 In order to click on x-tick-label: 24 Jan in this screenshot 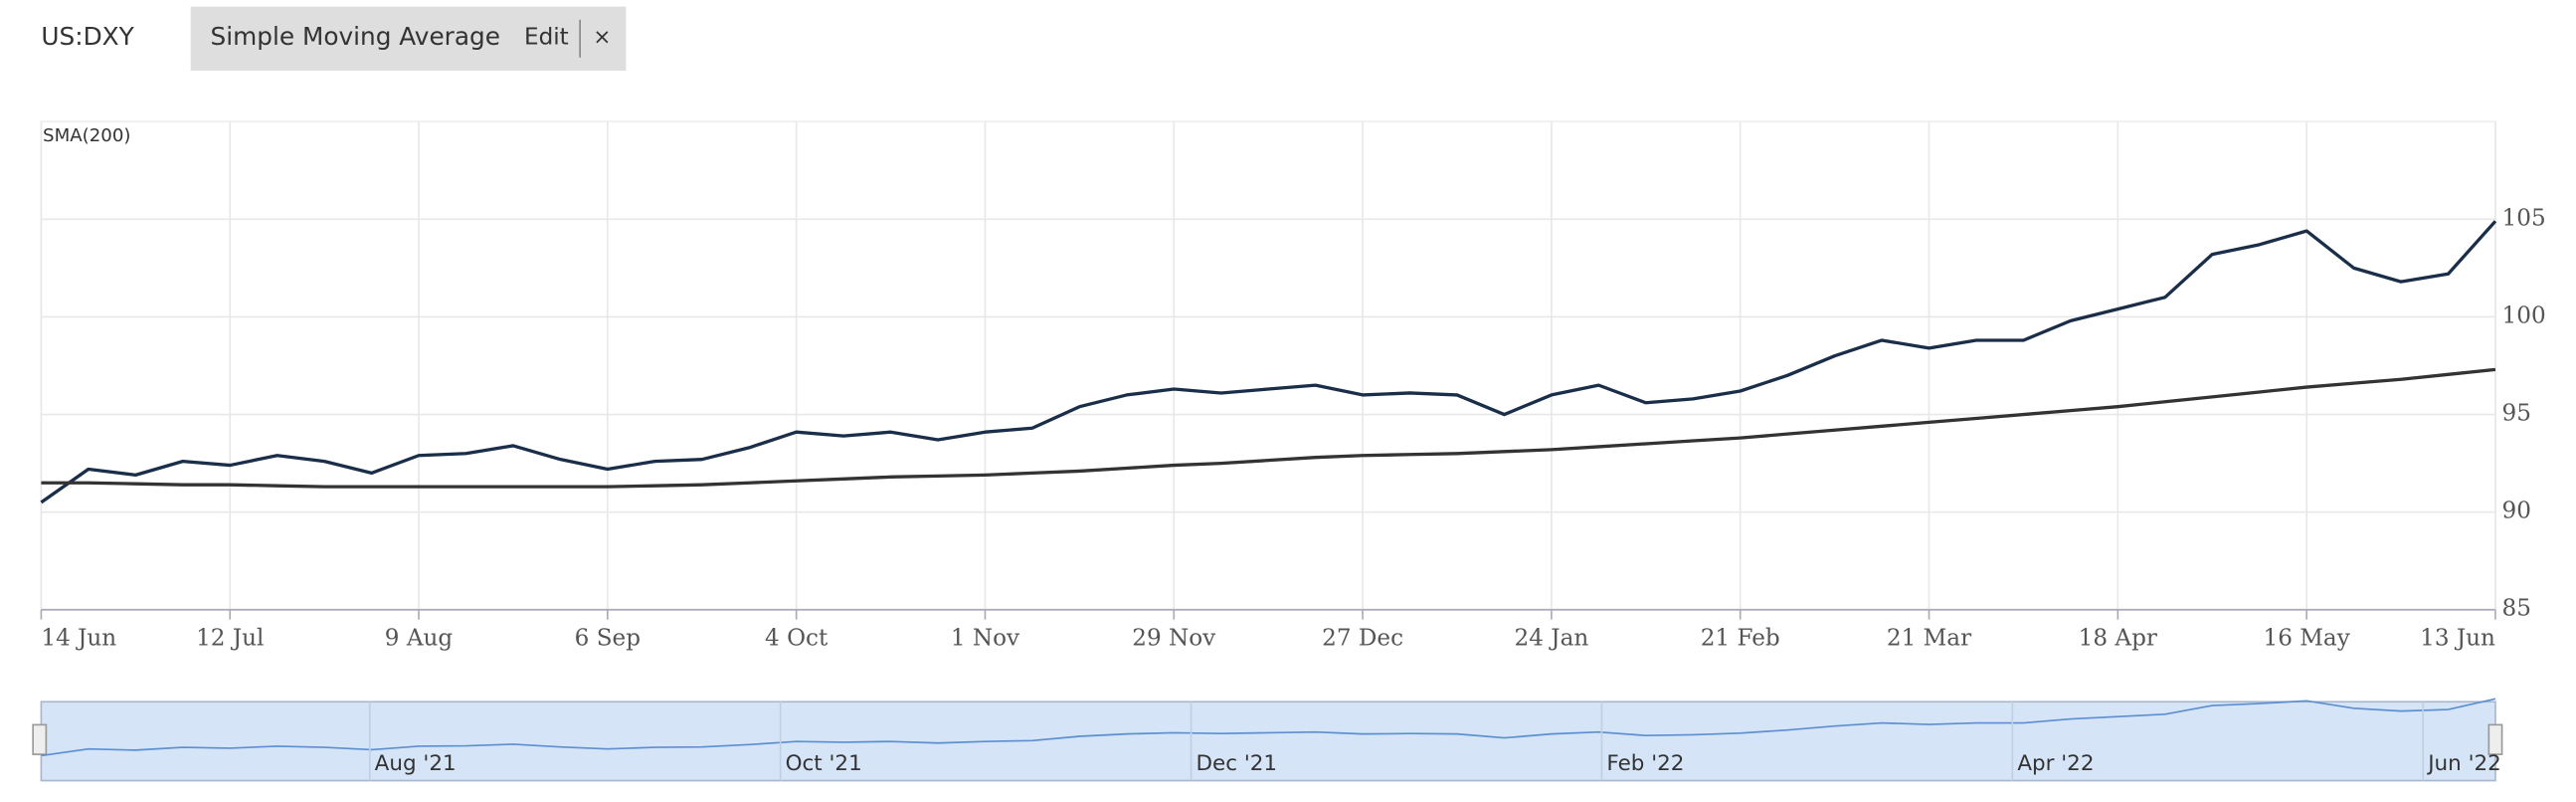, I will do `click(1552, 638)`.